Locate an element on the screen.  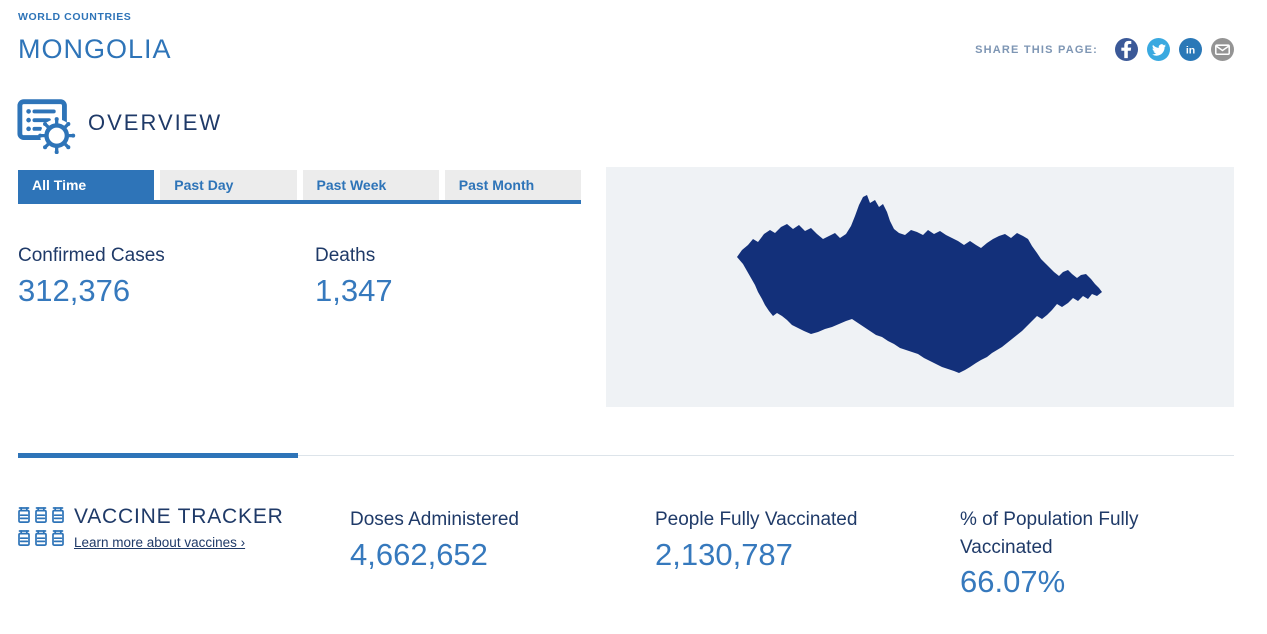
facebook-icon is located at coordinates (1126, 49).